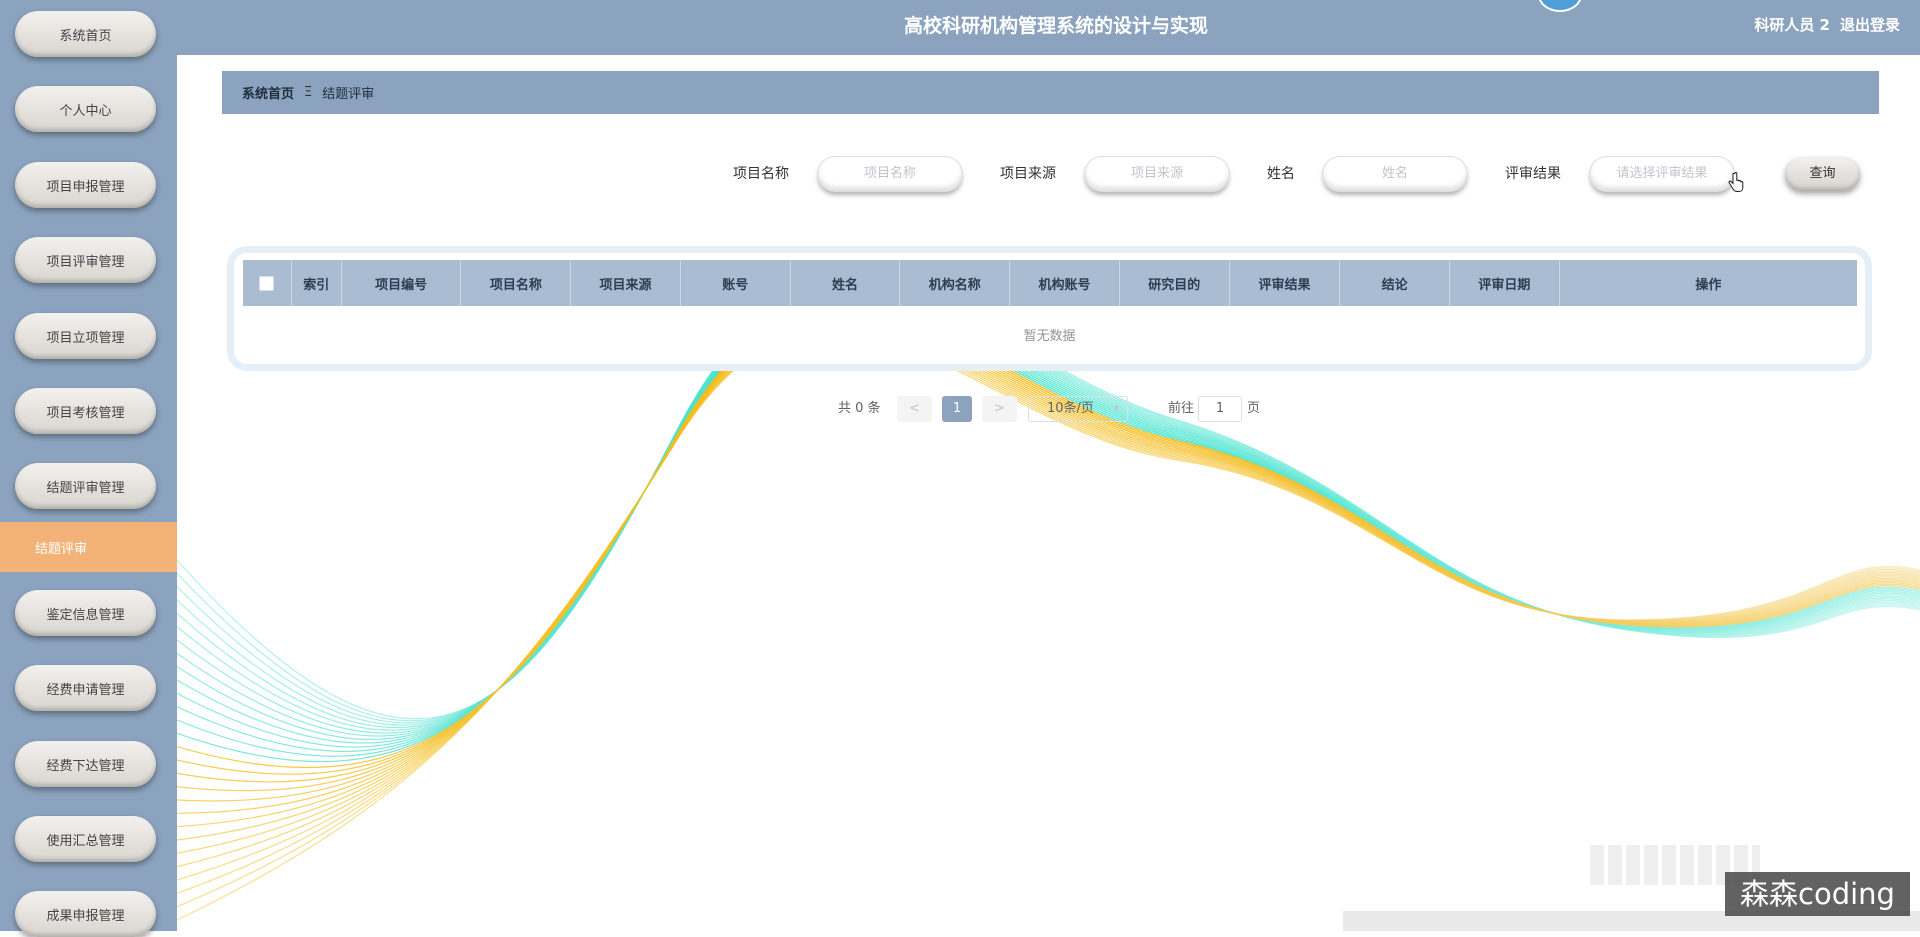 This screenshot has width=1920, height=937. I want to click on select-all-checkbox, so click(267, 283).